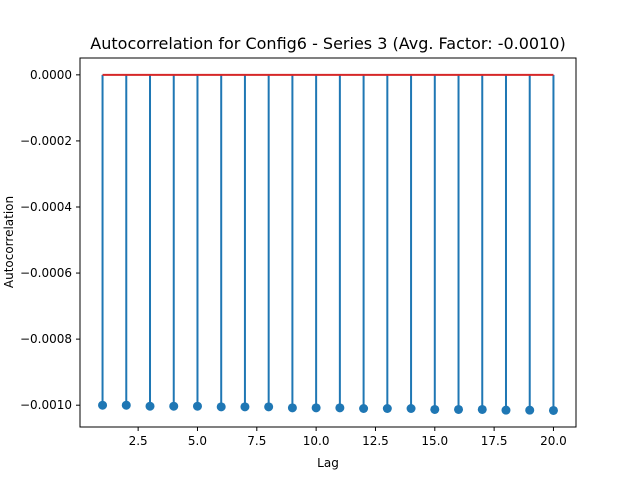 This screenshot has width=640, height=480. Describe the element at coordinates (9, 242) in the screenshot. I see `y-axis-label: Autocorrelation` at that location.